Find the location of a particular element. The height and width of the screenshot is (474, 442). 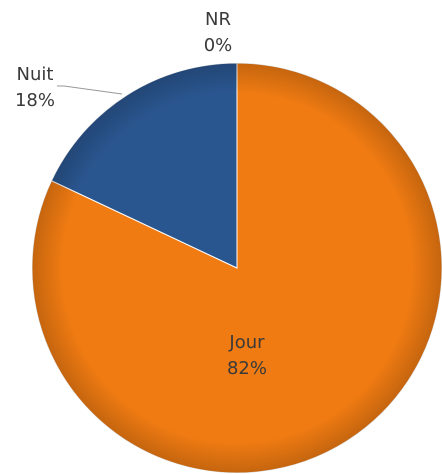

leader-line is located at coordinates (90, 90).